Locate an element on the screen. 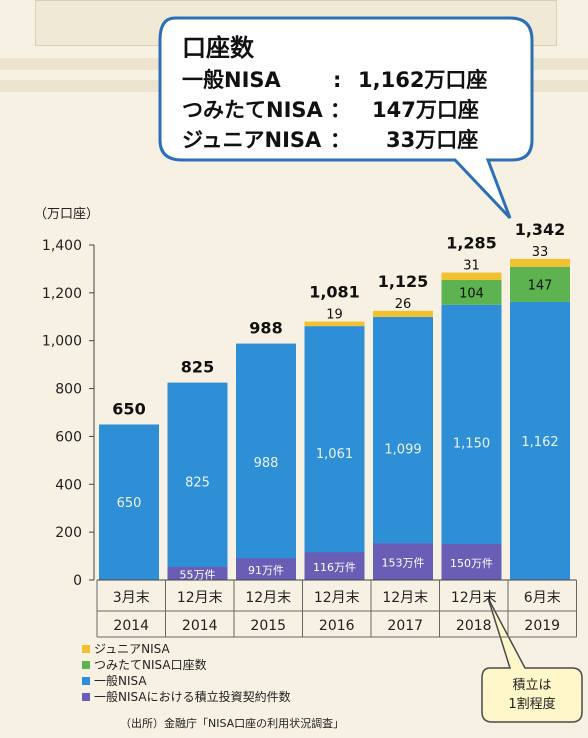  y-tick-label: 0 is located at coordinates (77, 581).